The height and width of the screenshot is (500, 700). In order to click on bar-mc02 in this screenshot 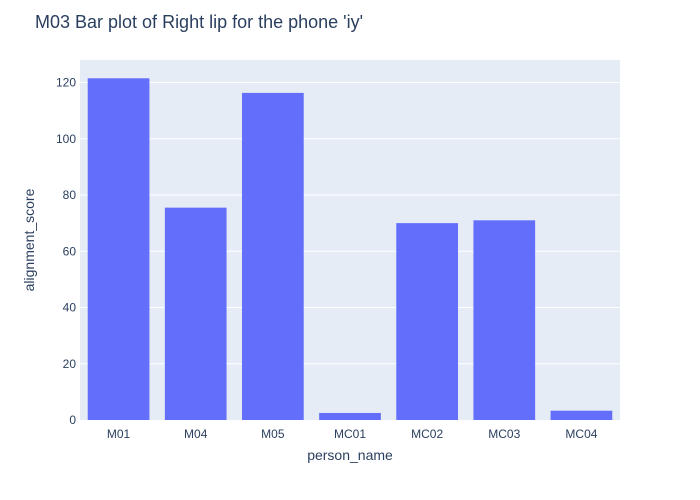, I will do `click(427, 321)`.